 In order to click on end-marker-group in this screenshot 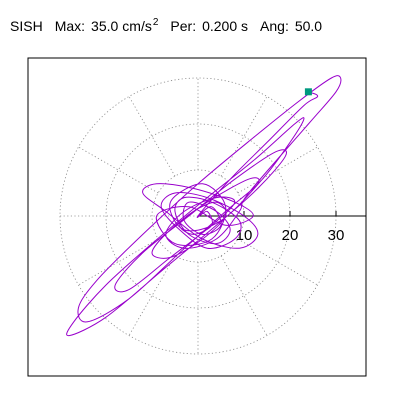, I will do `click(308, 92)`.